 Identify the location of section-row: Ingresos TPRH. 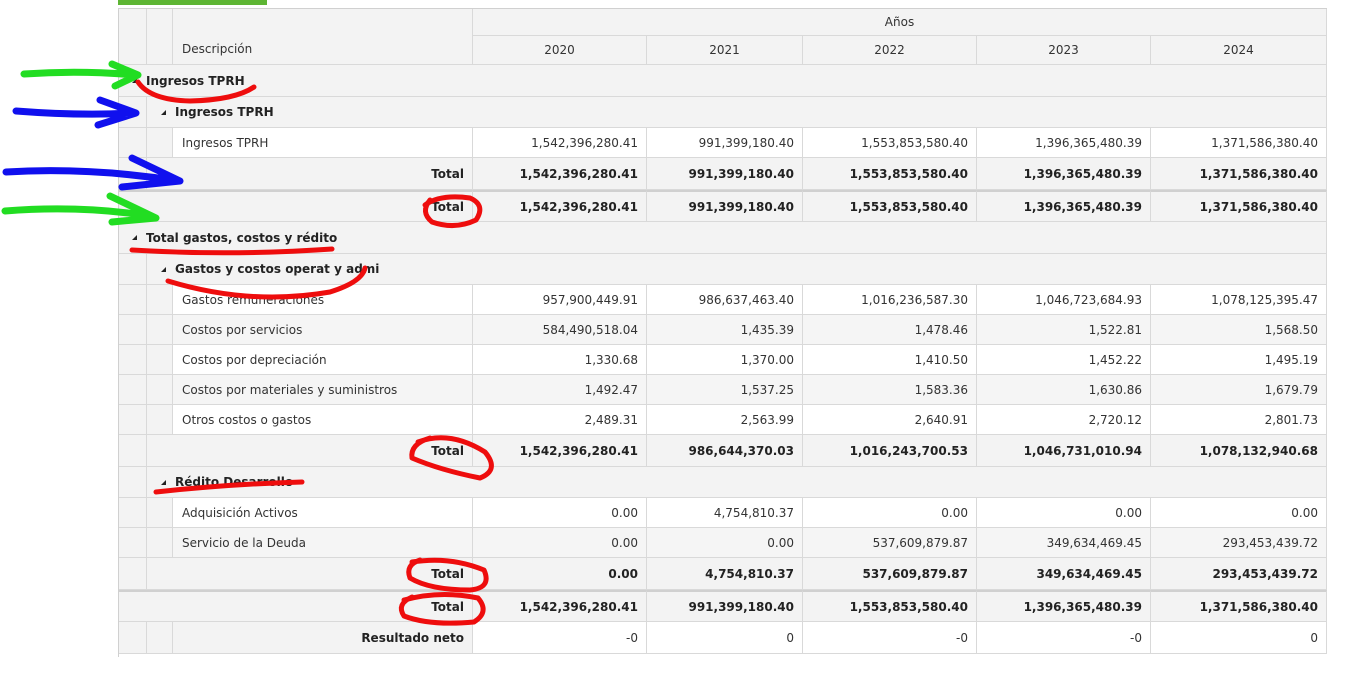
(722, 81).